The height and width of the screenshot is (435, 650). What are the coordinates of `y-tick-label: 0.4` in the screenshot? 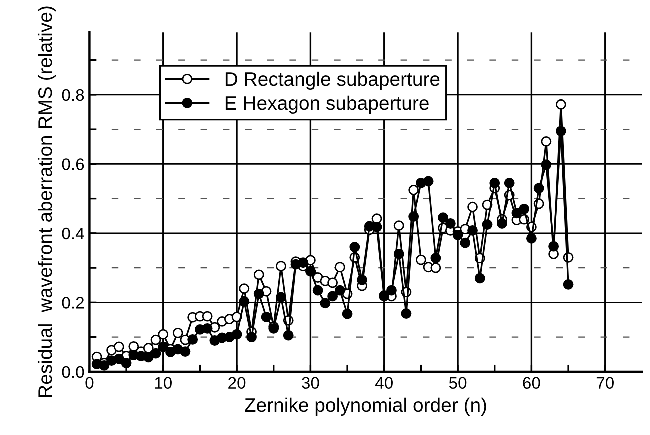 It's located at (73, 234).